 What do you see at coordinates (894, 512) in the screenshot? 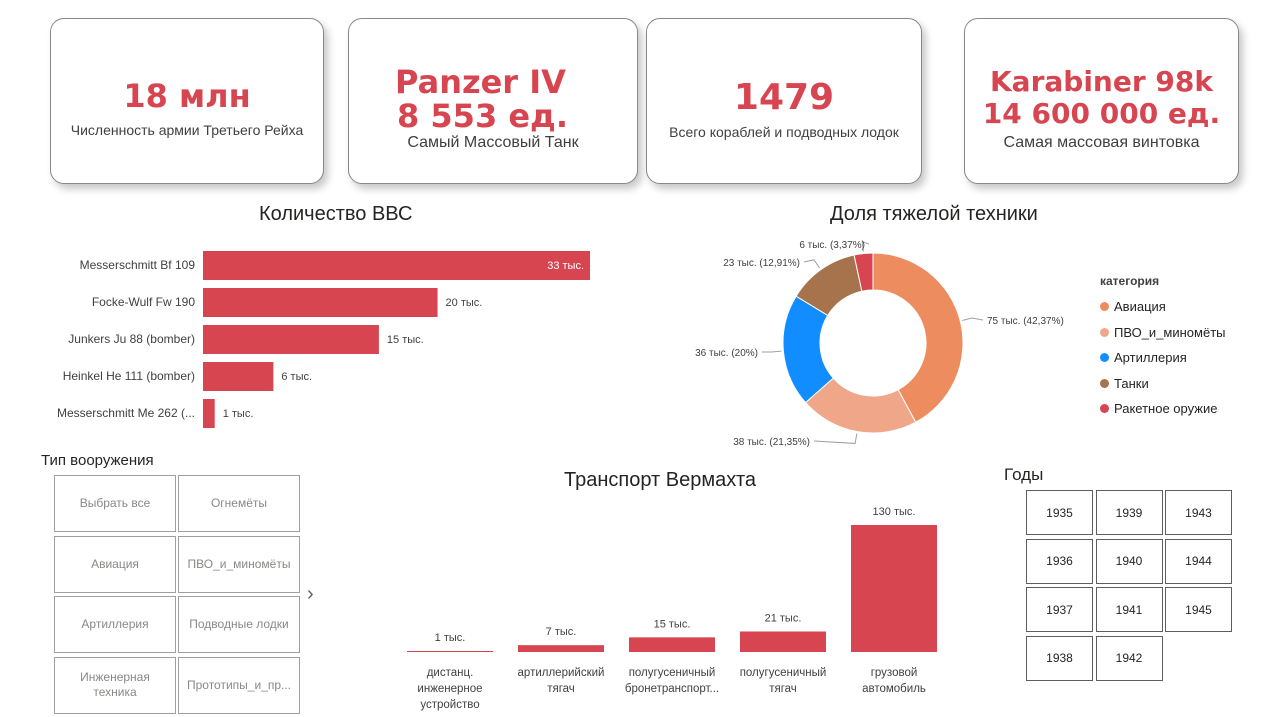
I see `bar-data-label: 130 тыс.` at bounding box center [894, 512].